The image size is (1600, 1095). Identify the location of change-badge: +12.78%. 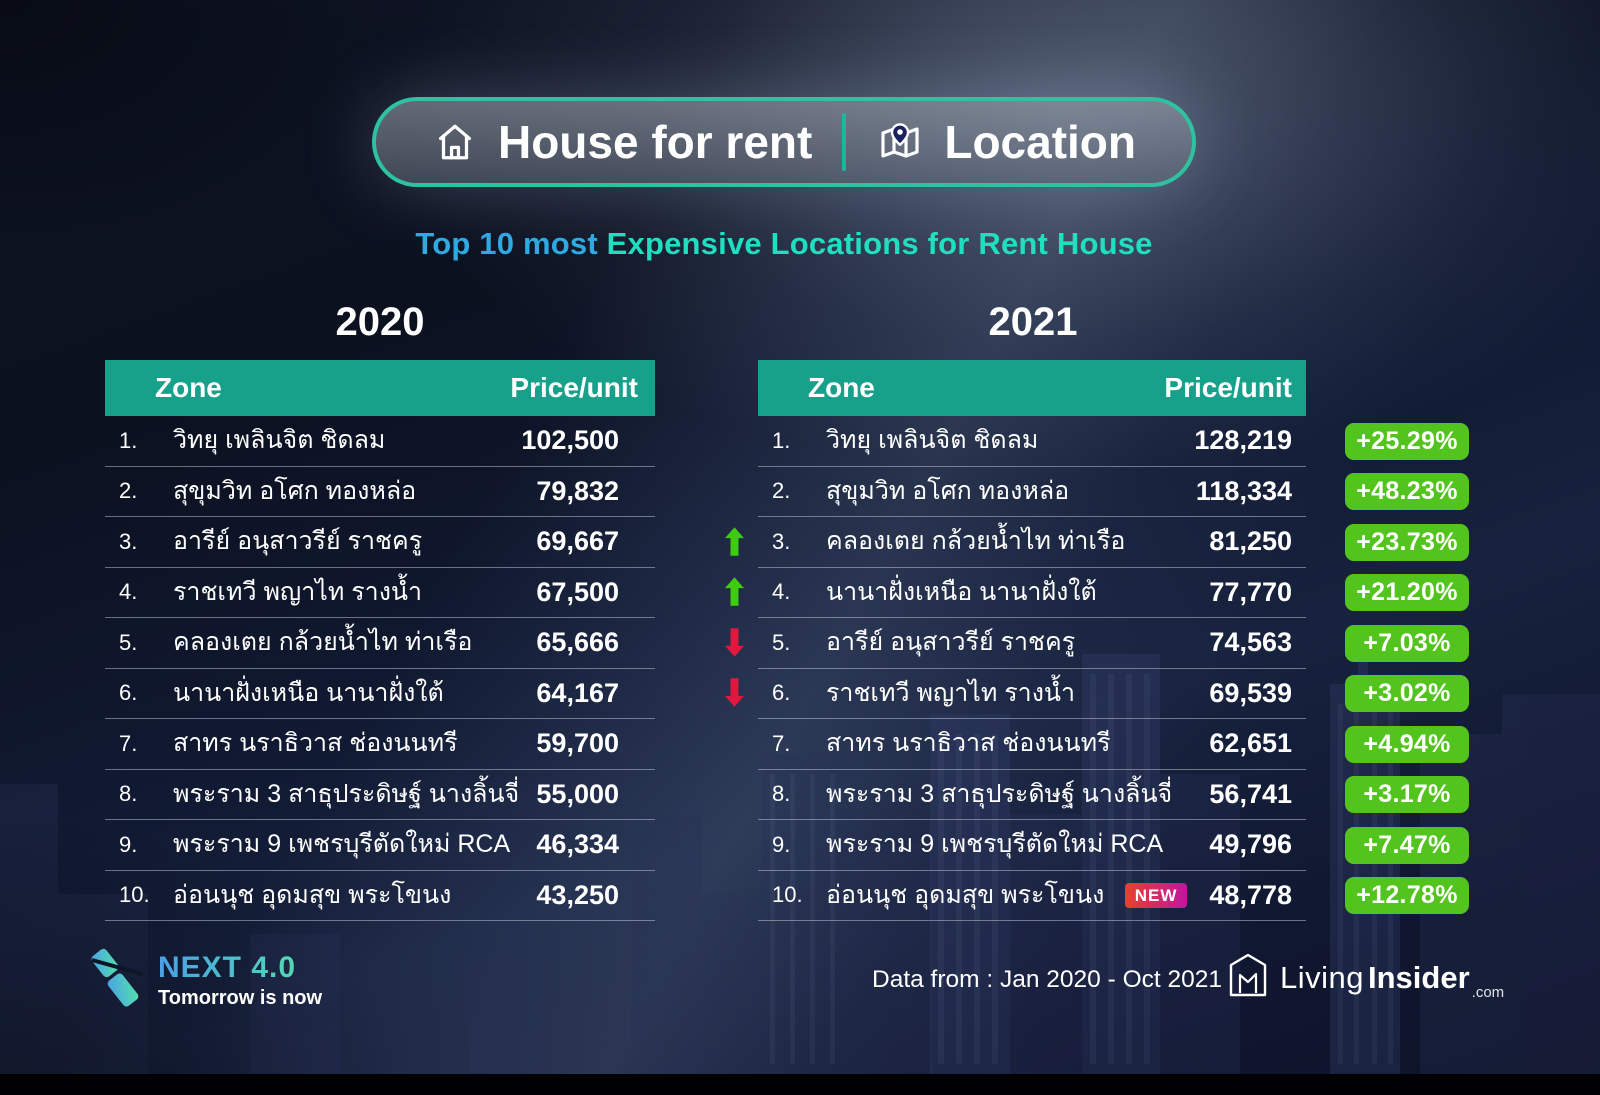
(1407, 896).